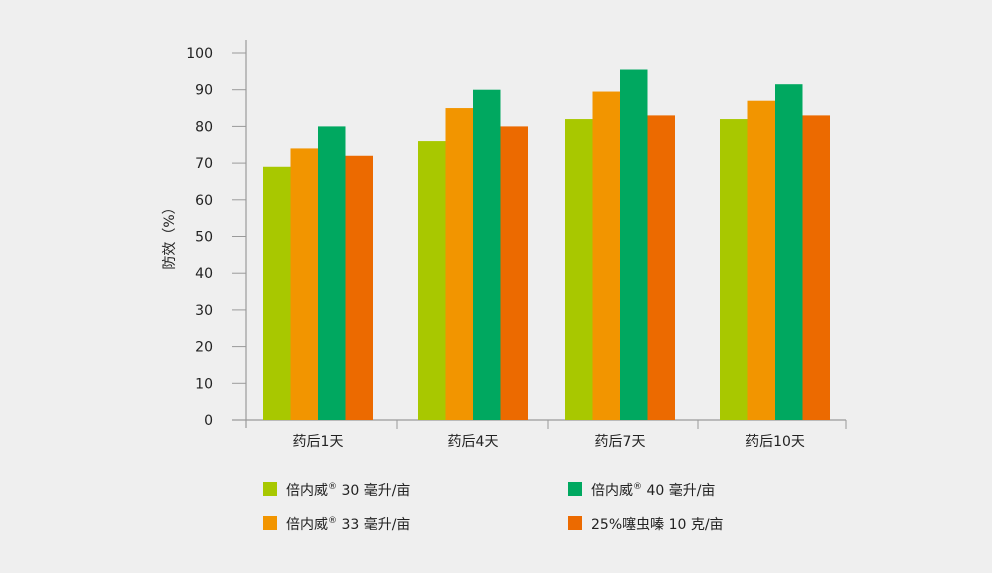  I want to click on y-tick-label: 10, so click(204, 384).